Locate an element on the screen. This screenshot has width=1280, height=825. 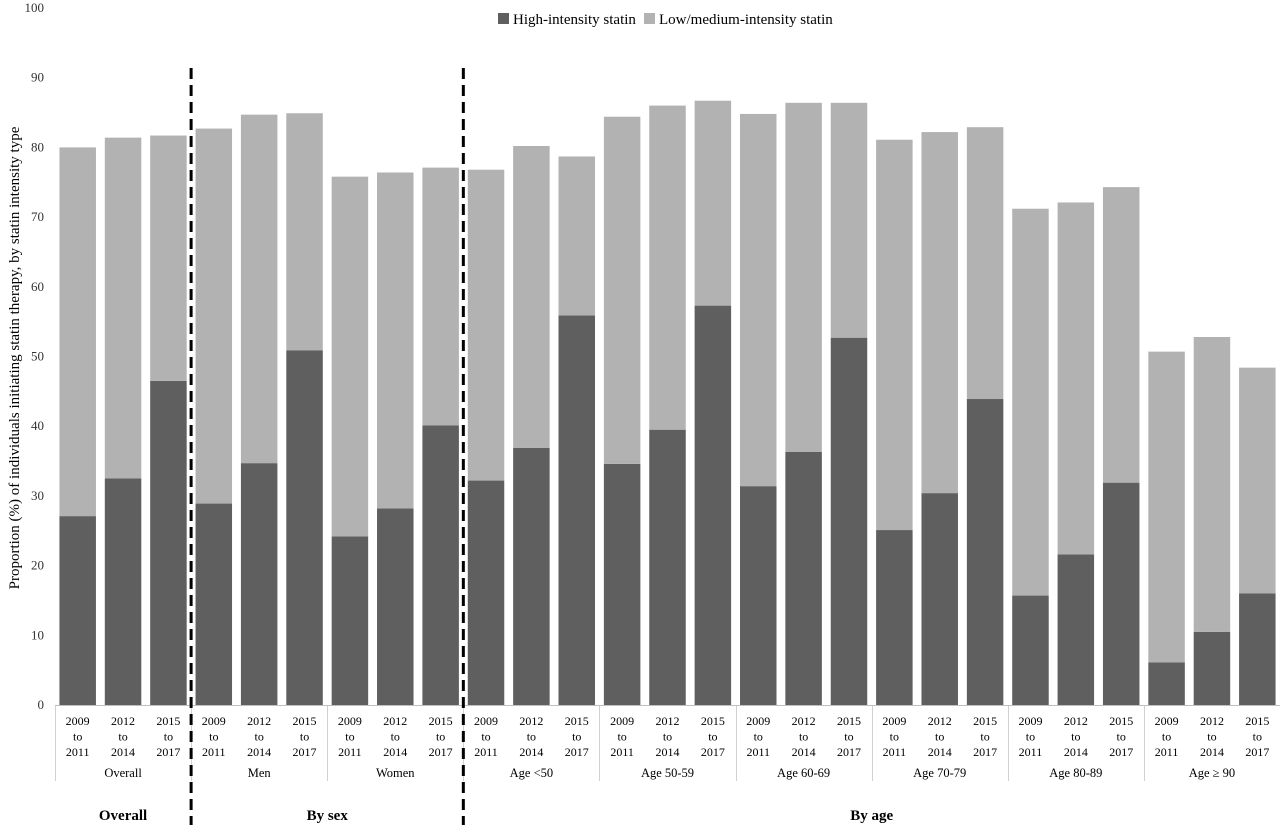
bar-high-intensity-women-2015-to-2017 is located at coordinates (440, 565).